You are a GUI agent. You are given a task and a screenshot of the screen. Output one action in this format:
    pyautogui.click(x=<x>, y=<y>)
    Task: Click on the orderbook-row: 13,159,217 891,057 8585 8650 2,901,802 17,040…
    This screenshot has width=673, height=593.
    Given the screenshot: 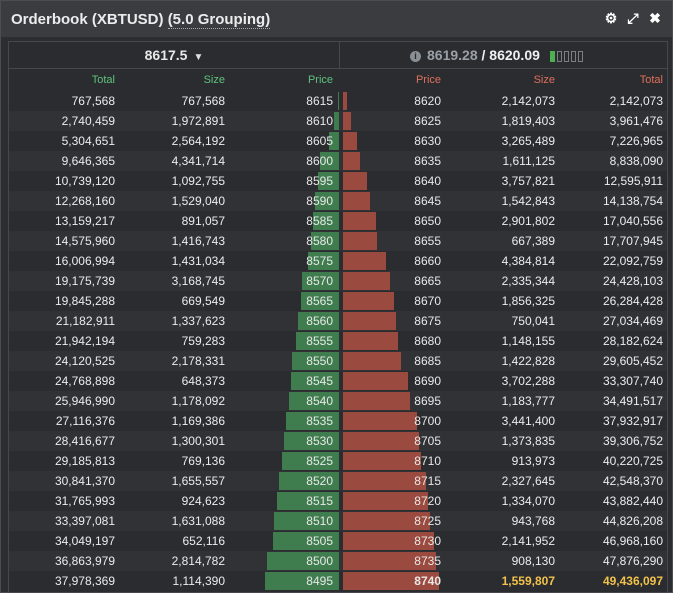 What is the action you would take?
    pyautogui.click(x=338, y=221)
    